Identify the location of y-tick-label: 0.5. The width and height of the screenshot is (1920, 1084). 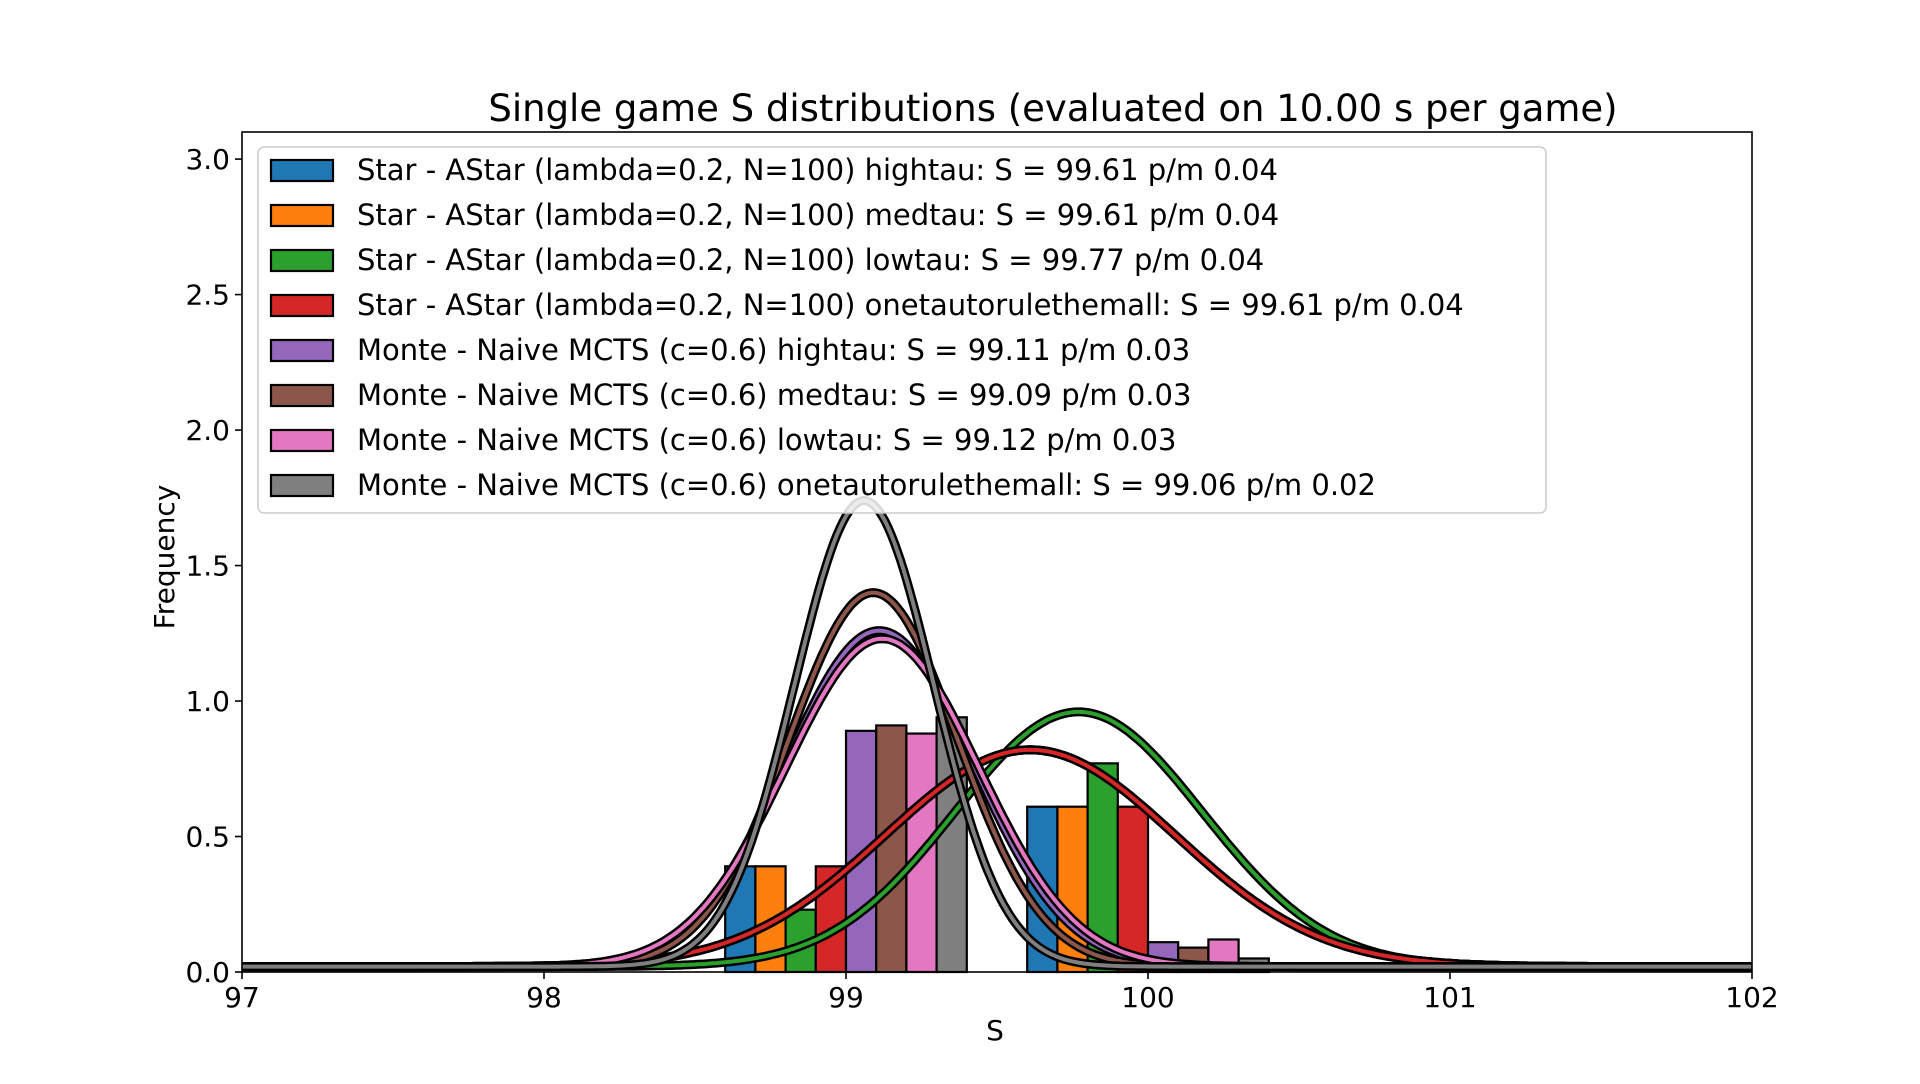
(207, 837).